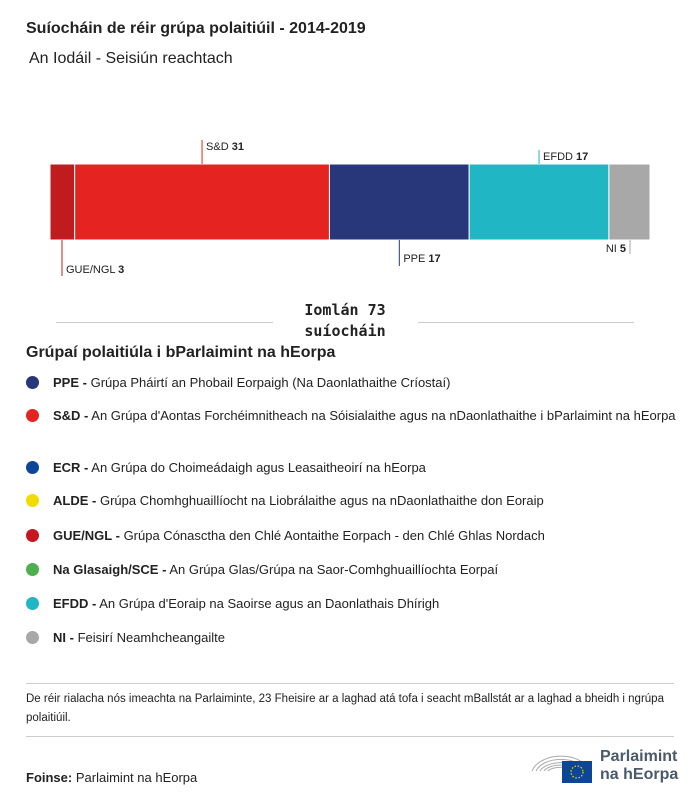  Describe the element at coordinates (151, 637) in the screenshot. I see `legend-name: Feisirí Neamhcheangailte` at that location.